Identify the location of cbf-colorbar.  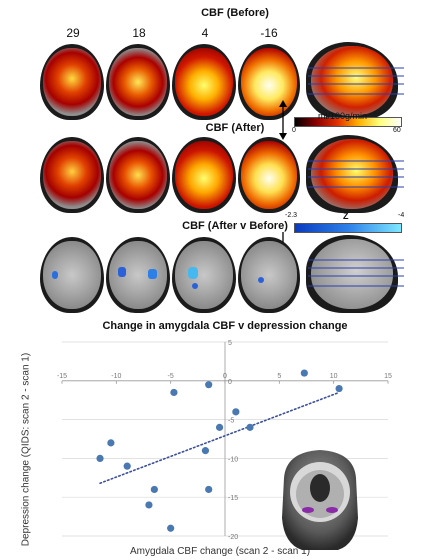
(348, 122).